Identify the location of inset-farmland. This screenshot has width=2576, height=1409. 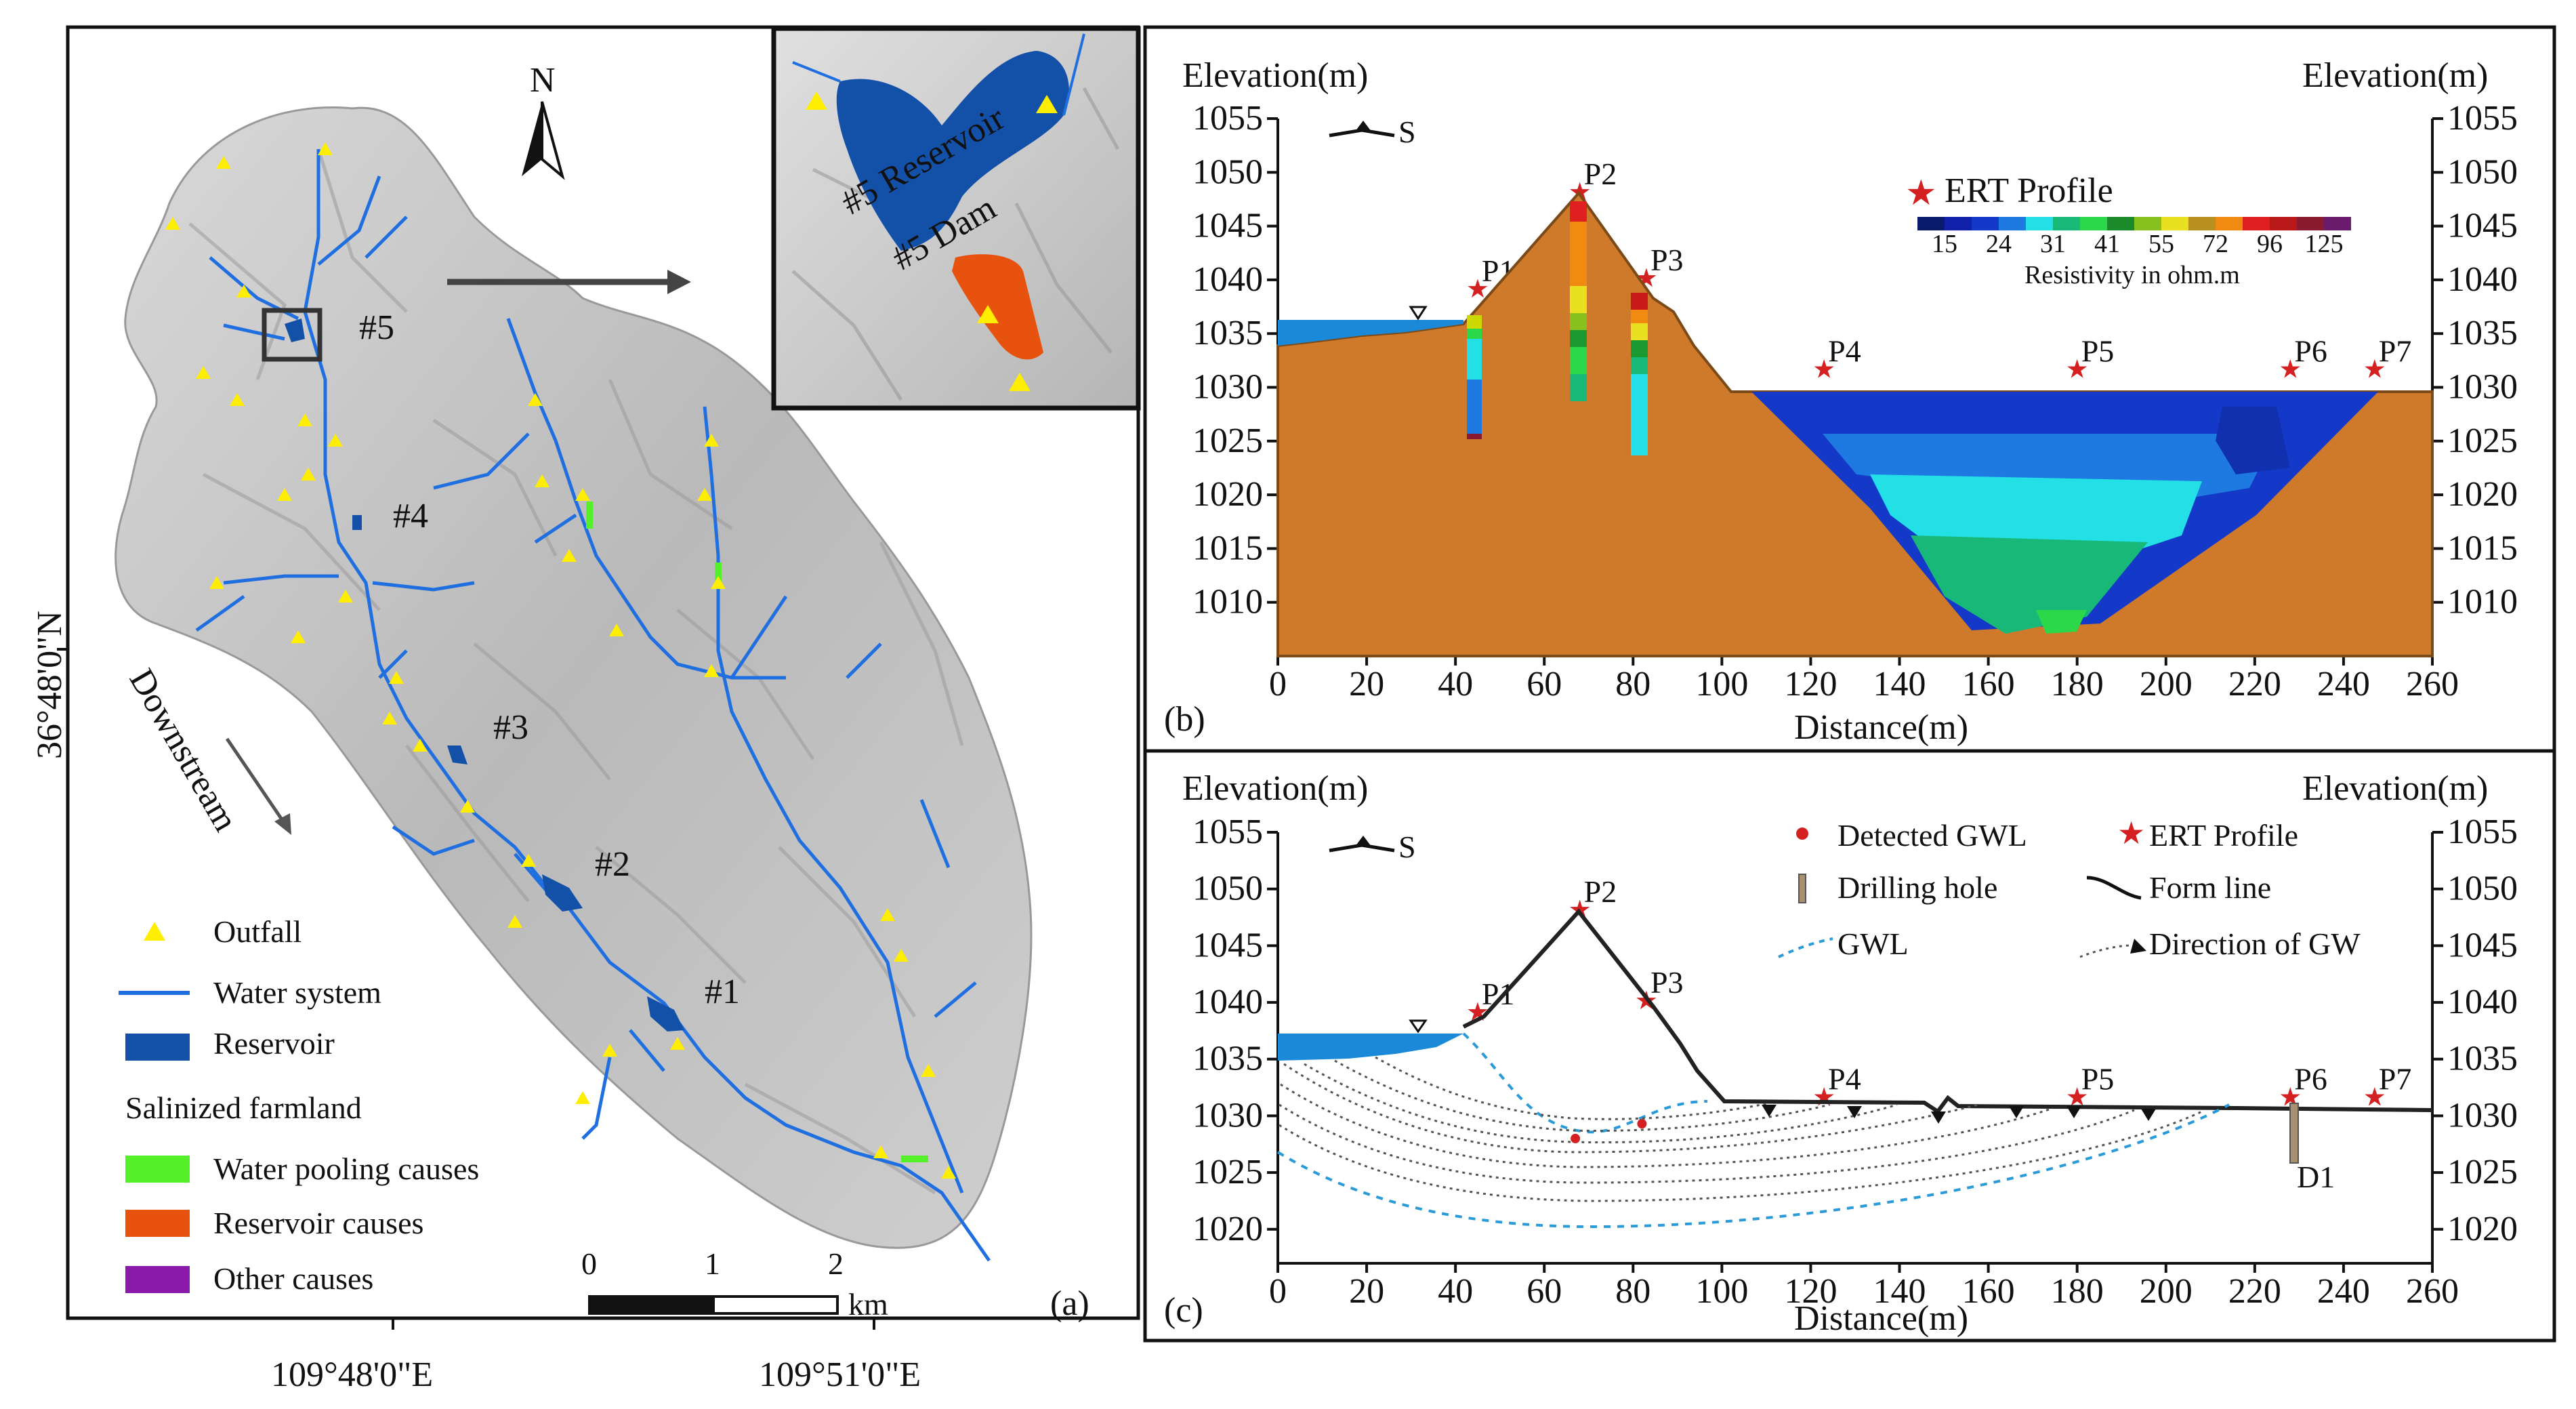
(997, 307).